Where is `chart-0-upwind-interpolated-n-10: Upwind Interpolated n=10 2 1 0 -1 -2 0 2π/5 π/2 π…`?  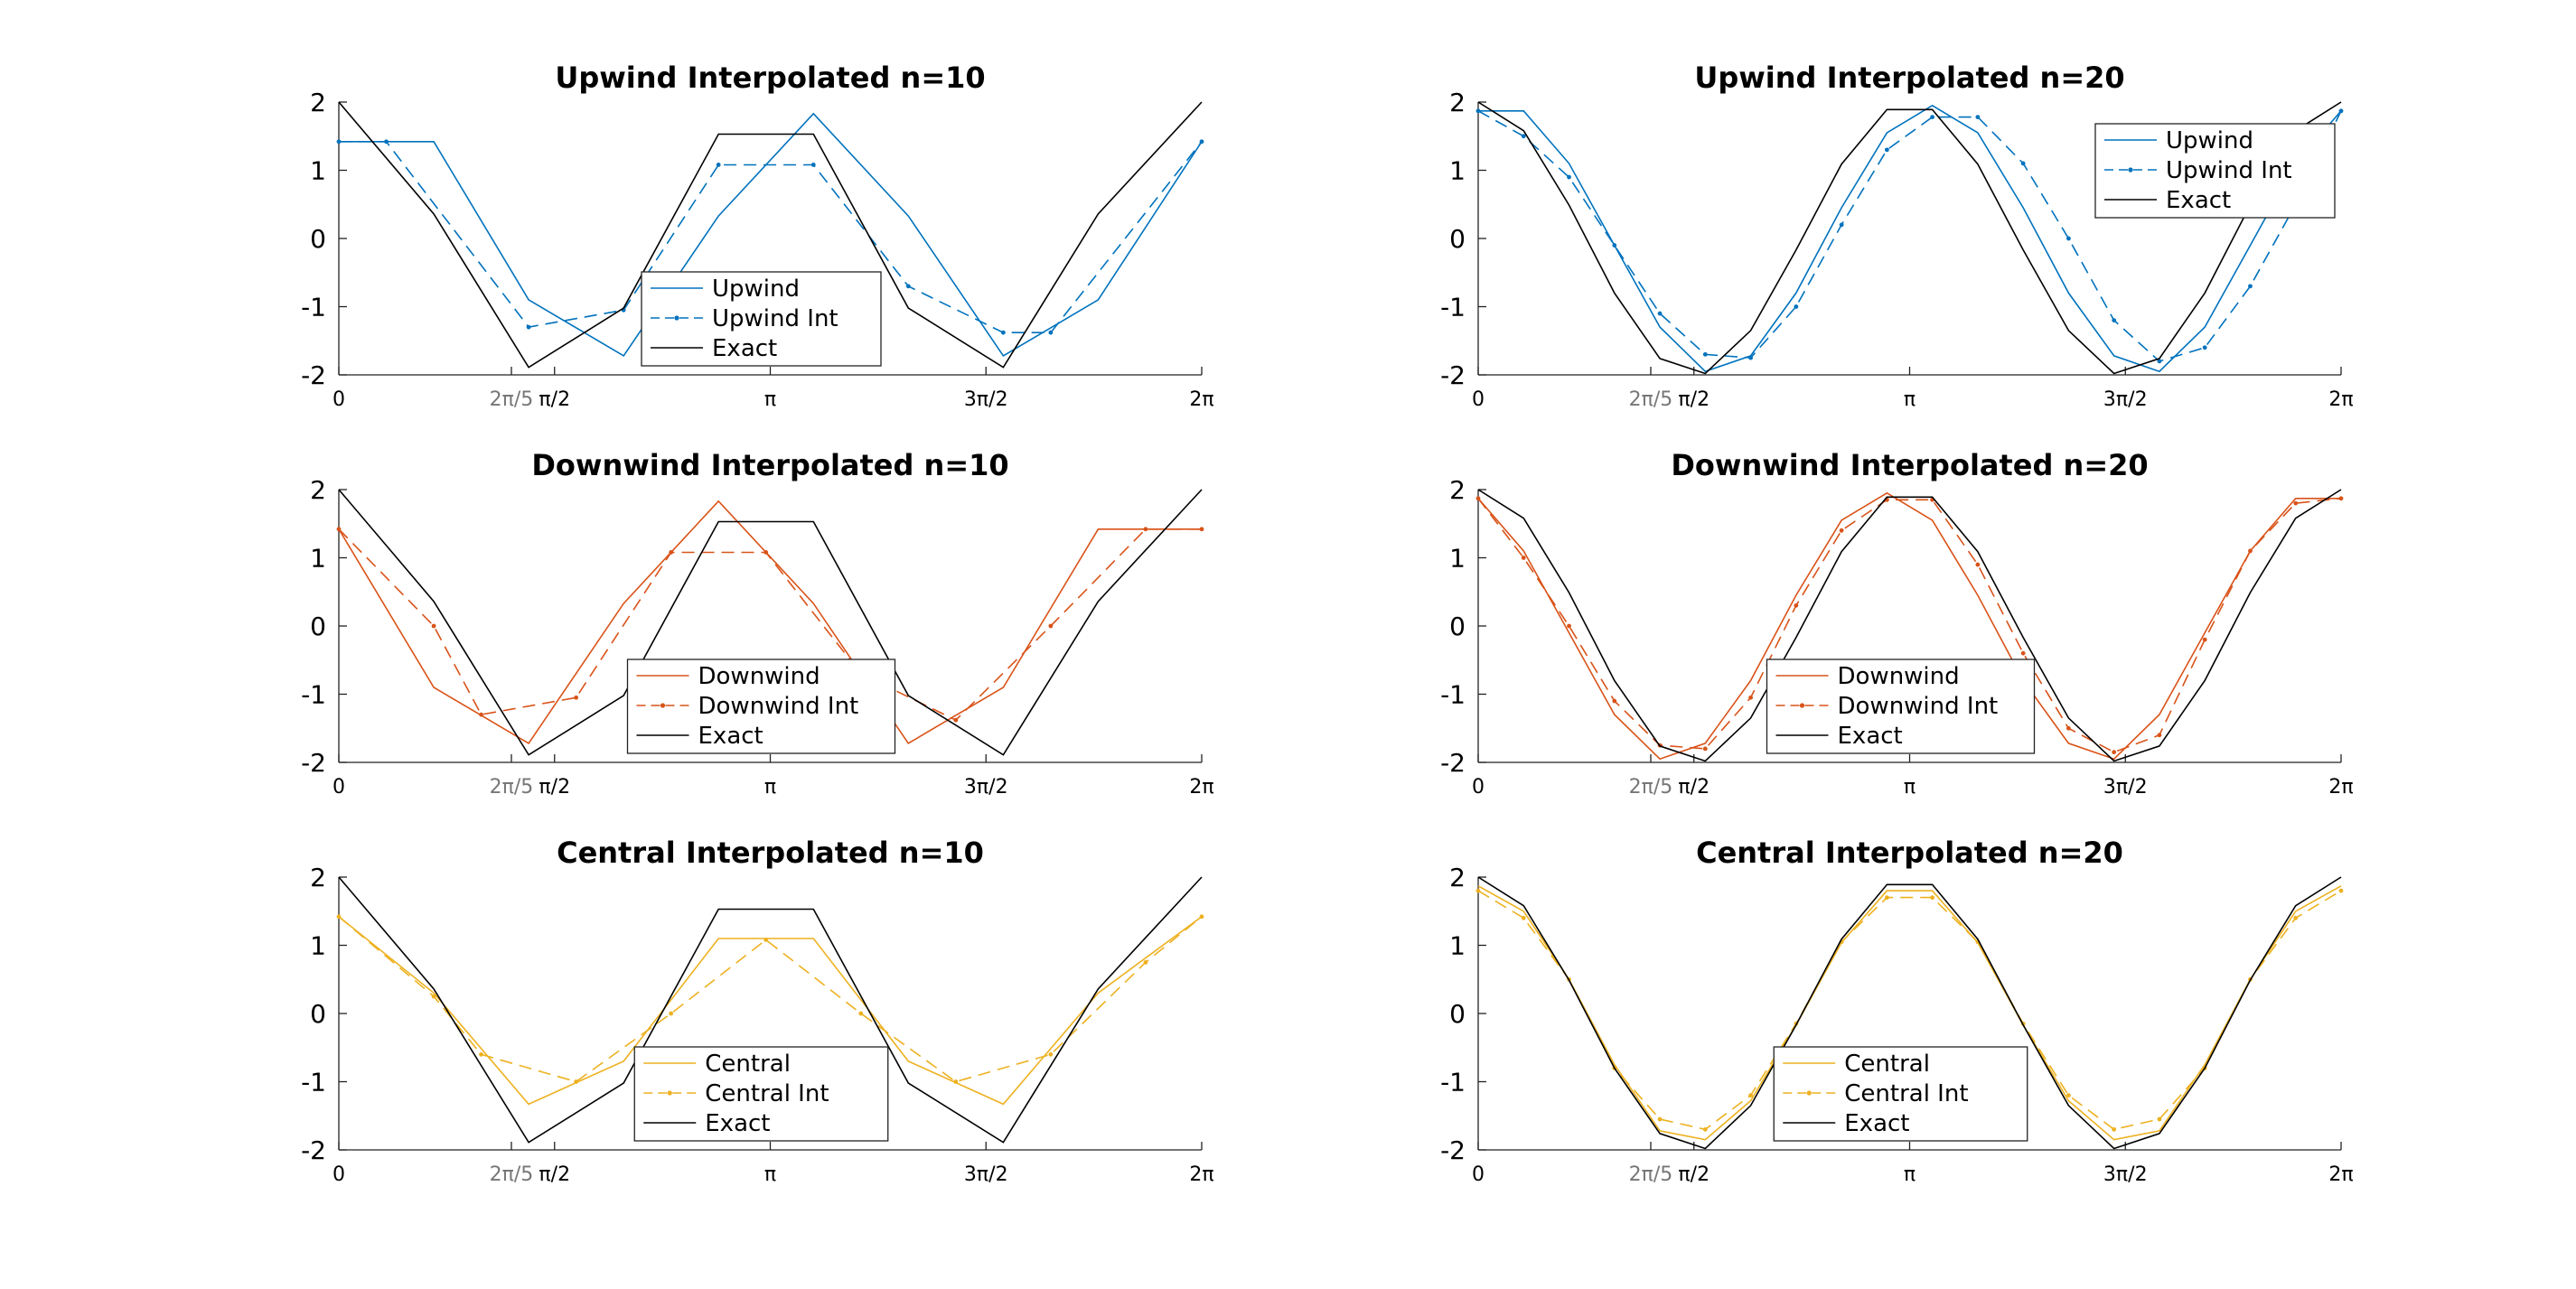
chart-0-upwind-interpolated-n-10: Upwind Interpolated n=10 2 1 0 -1 -2 0 2π/5 π/2 π… is located at coordinates (757, 236).